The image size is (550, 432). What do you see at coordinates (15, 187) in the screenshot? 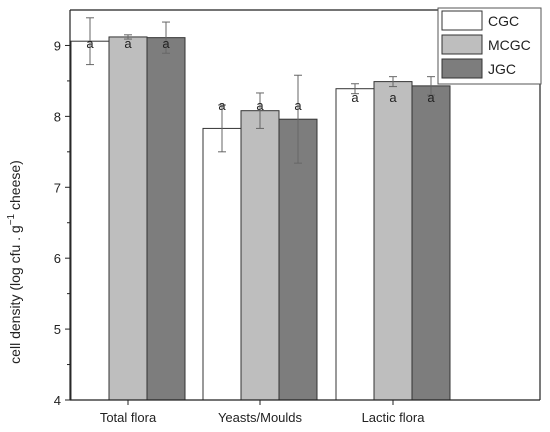
I see `y-axis-label-tail: cheese)` at bounding box center [15, 187].